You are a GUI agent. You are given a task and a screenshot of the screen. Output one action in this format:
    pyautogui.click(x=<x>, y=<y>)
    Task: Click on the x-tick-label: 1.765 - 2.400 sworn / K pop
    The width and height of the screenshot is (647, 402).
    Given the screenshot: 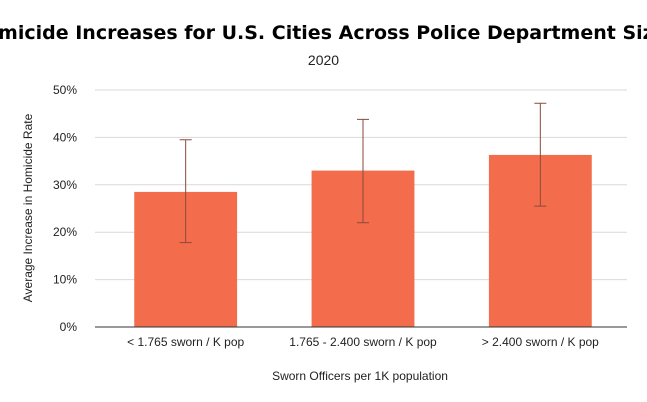 What is the action you would take?
    pyautogui.click(x=363, y=342)
    